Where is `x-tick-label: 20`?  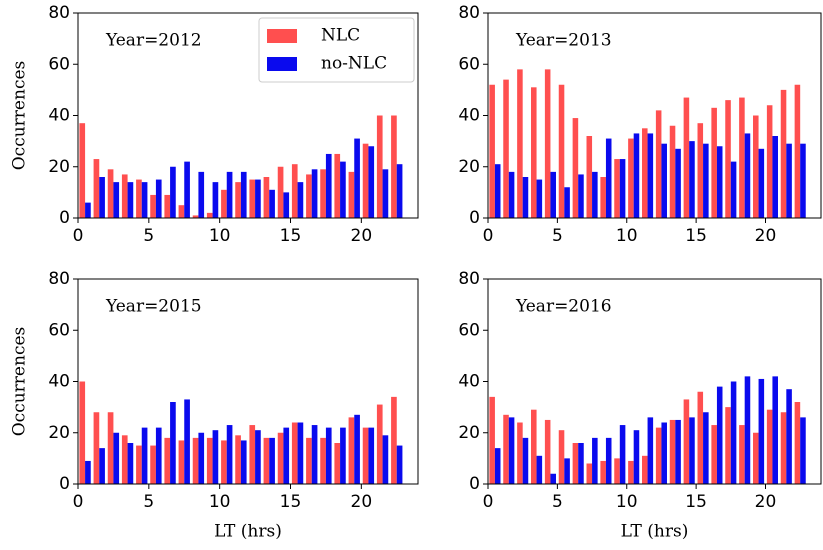 x-tick-label: 20 is located at coordinates (362, 502).